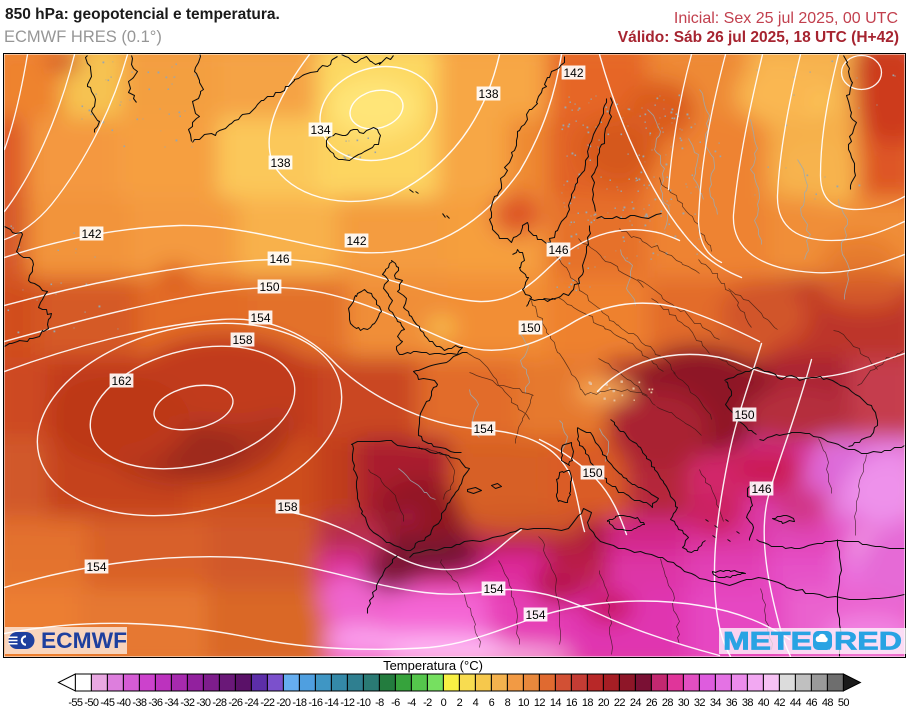 The height and width of the screenshot is (710, 910). I want to click on svg-text: 36, so click(732, 703).